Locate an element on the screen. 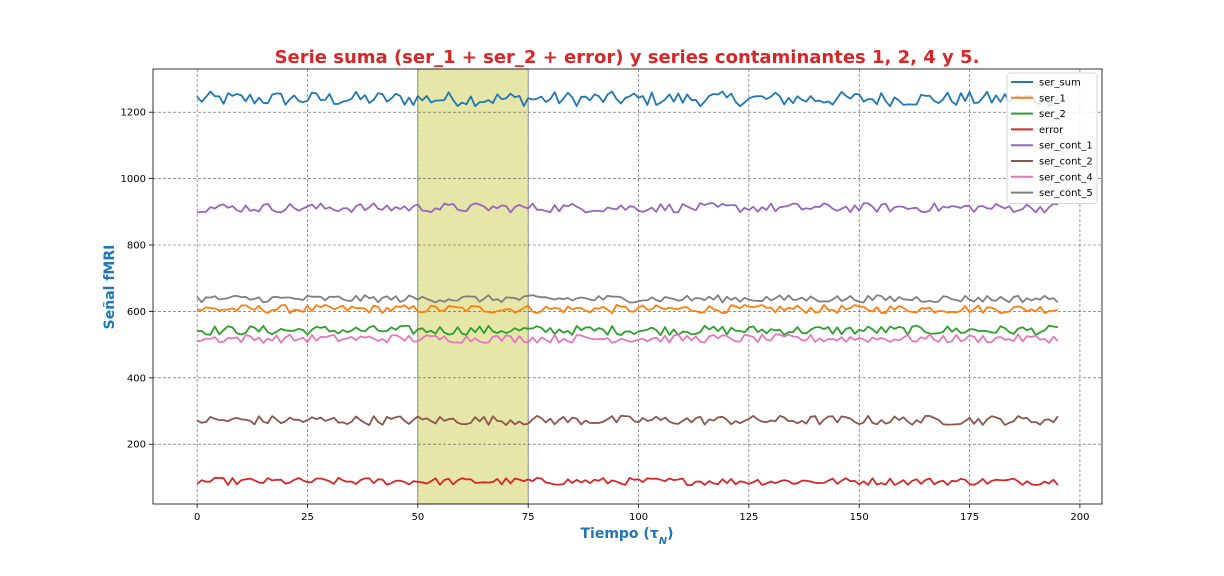  x-tick-label: 125 is located at coordinates (748, 517).